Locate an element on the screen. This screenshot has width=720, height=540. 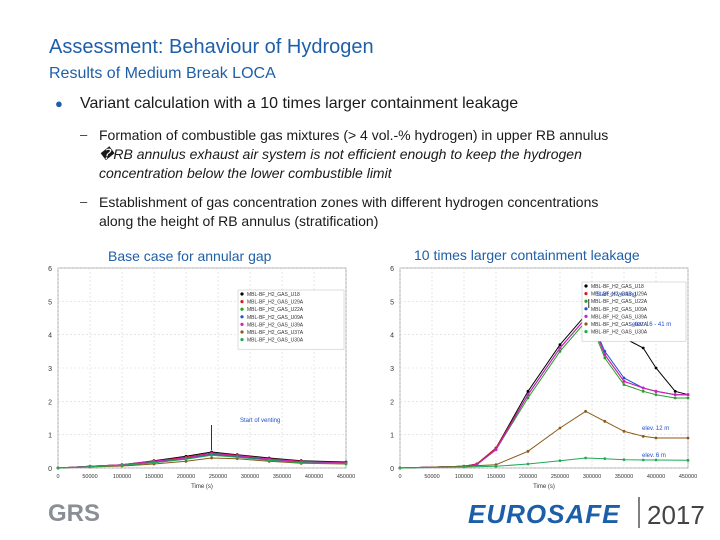
chart-left-caption: Base case for annular gap is located at coordinates (190, 256).